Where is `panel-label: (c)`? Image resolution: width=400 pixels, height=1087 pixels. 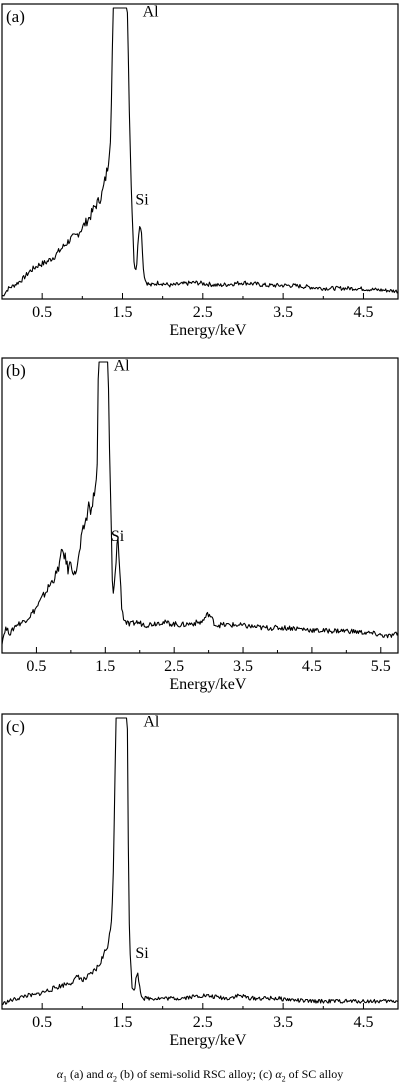 panel-label: (c) is located at coordinates (15, 726).